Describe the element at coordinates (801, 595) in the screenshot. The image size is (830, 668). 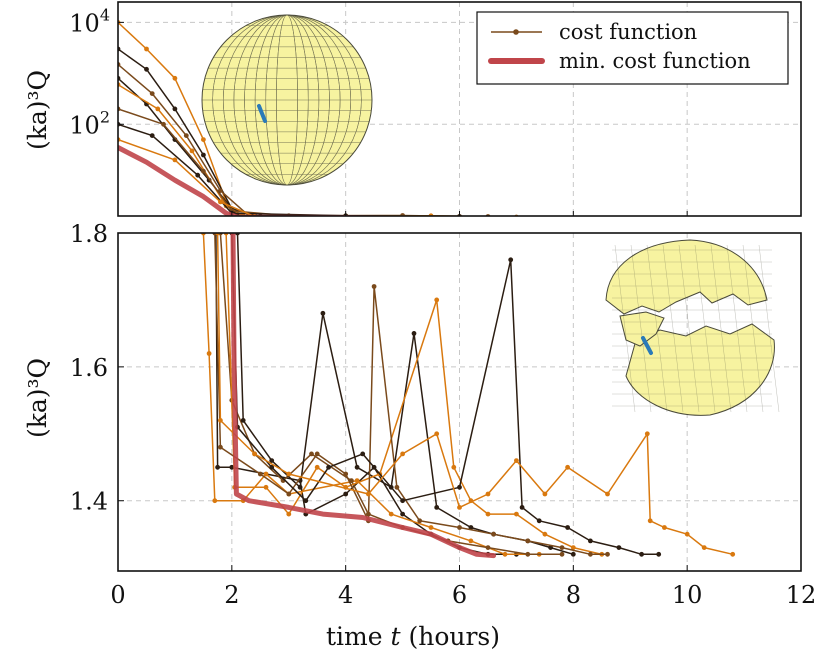
I see `x-tick-label: 12` at that location.